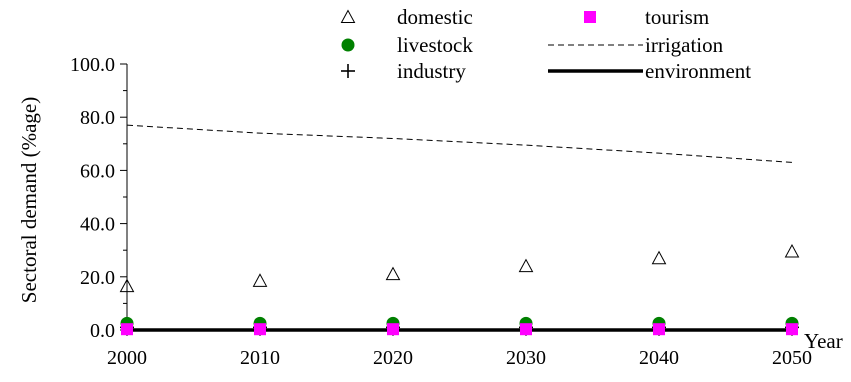 The height and width of the screenshot is (382, 851). What do you see at coordinates (698, 71) in the screenshot?
I see `legend-environment-label: environment` at bounding box center [698, 71].